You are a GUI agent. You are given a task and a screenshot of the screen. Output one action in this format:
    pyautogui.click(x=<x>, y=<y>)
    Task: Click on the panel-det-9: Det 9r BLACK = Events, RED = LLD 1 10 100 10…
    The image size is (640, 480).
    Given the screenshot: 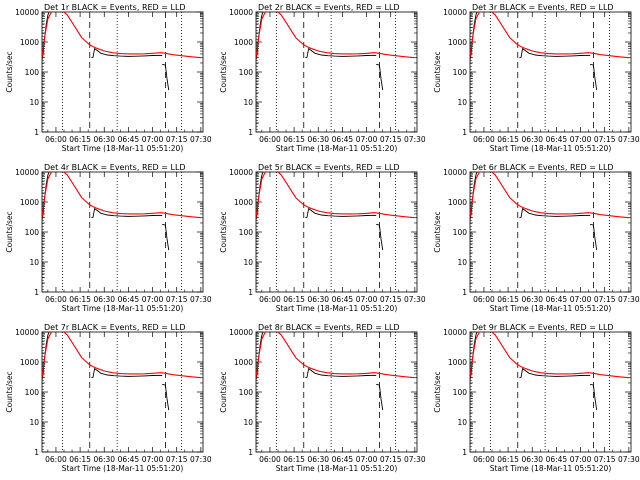 What is the action you would take?
    pyautogui.click(x=536, y=398)
    